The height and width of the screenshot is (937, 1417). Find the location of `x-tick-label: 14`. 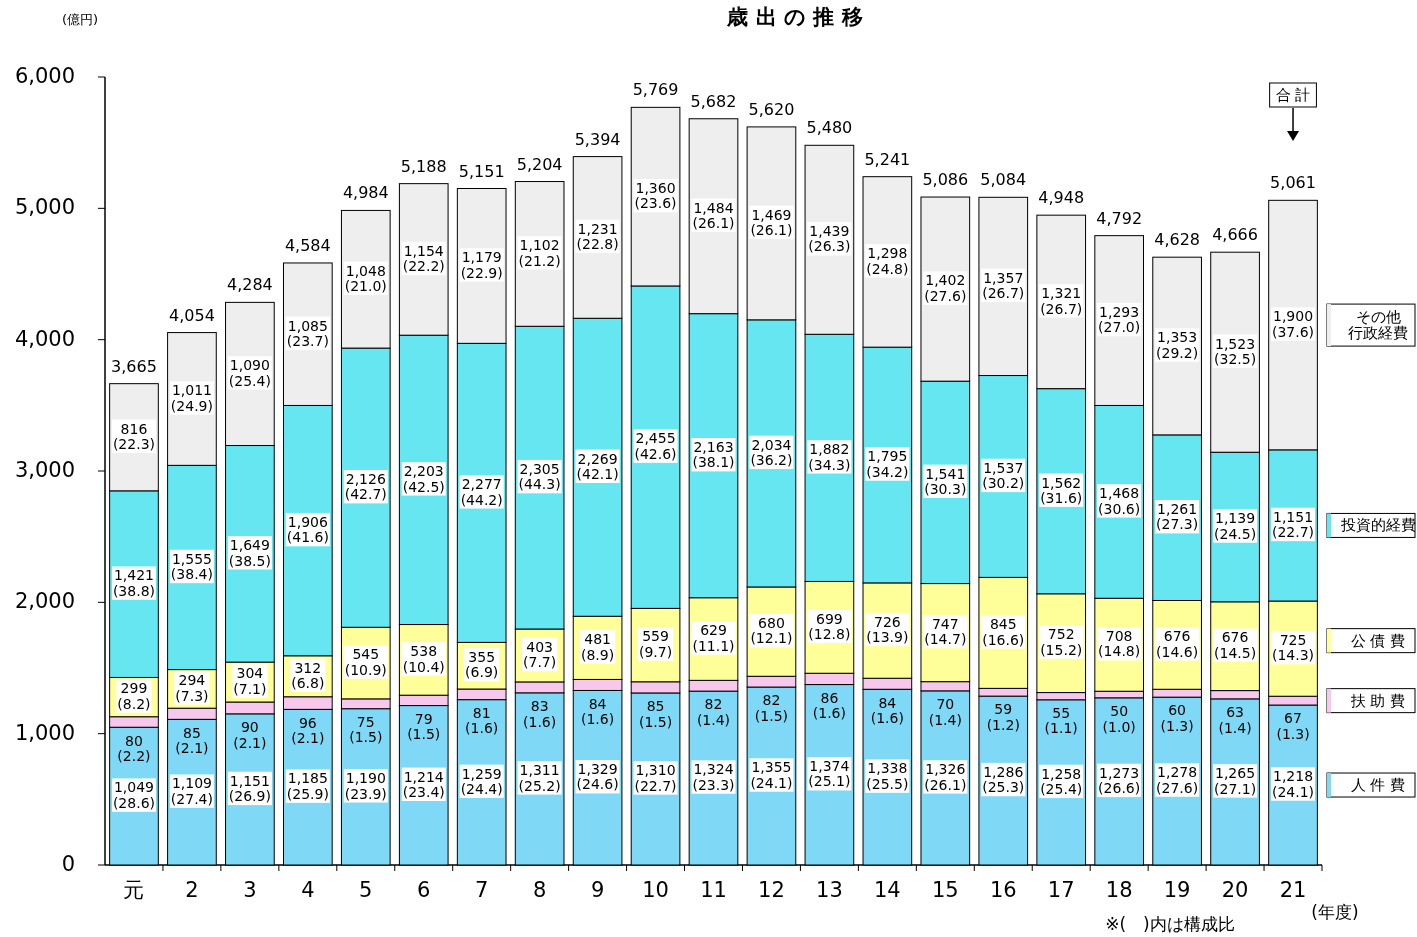

x-tick-label: 14 is located at coordinates (887, 890).